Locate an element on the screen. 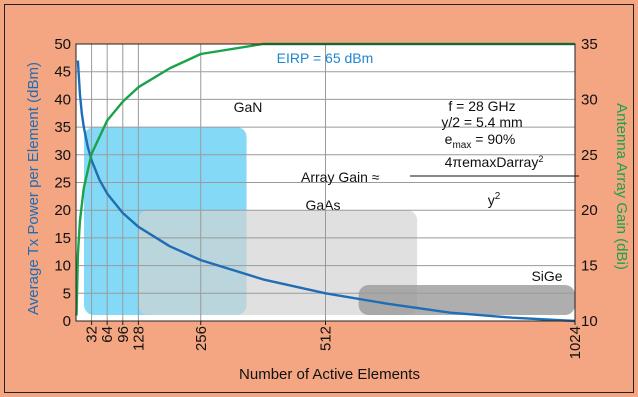  array-gain-label: Array Gain ≈ is located at coordinates (340, 177).